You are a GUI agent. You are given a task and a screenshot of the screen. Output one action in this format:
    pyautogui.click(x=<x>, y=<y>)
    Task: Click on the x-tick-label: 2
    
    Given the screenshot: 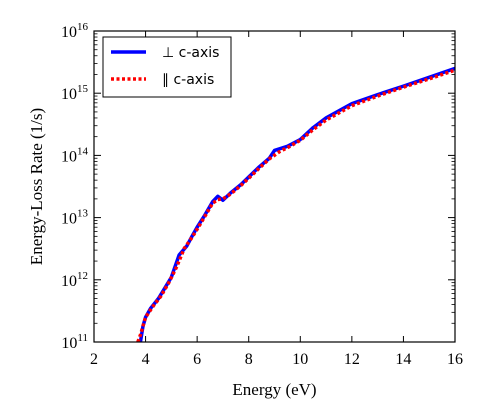 What is the action you would take?
    pyautogui.click(x=94, y=359)
    